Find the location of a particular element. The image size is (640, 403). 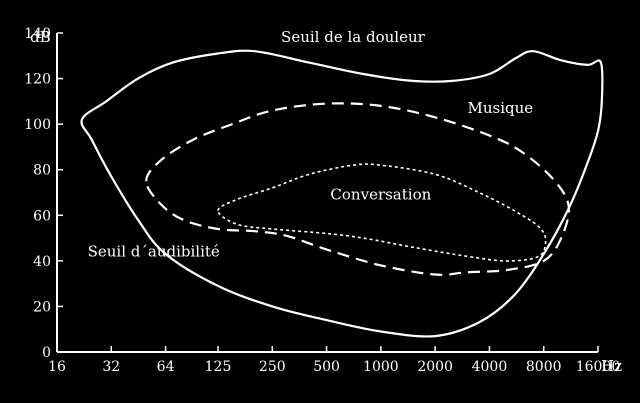

x-tick-label: 1000 is located at coordinates (381, 367).